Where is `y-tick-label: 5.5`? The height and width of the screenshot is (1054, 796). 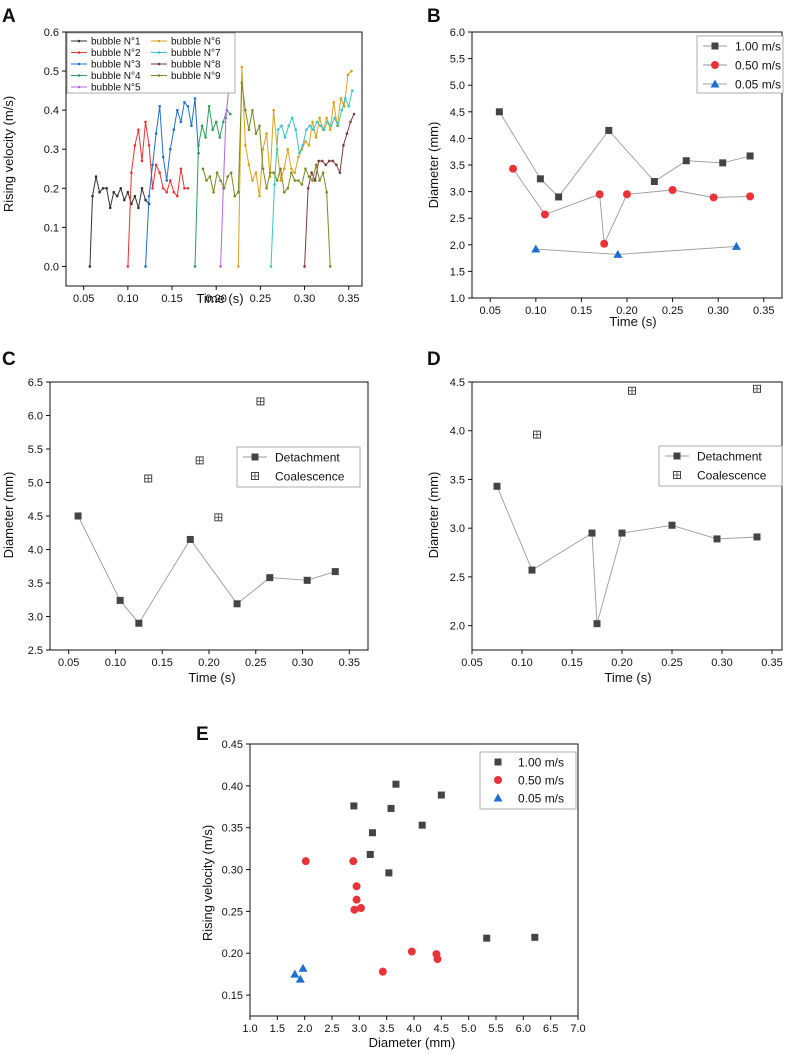
y-tick-label: 5.5 is located at coordinates (35, 450).